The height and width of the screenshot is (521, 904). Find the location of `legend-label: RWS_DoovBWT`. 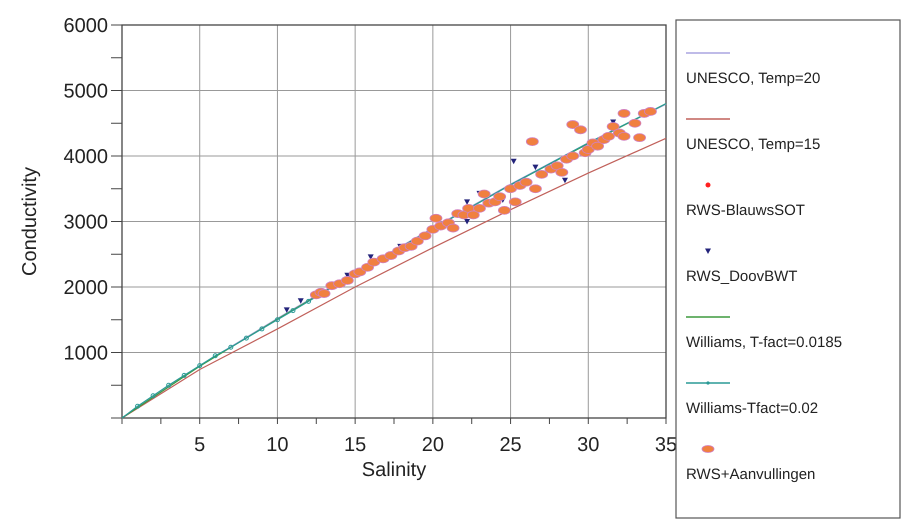

legend-label: RWS_DoovBWT is located at coordinates (742, 276).